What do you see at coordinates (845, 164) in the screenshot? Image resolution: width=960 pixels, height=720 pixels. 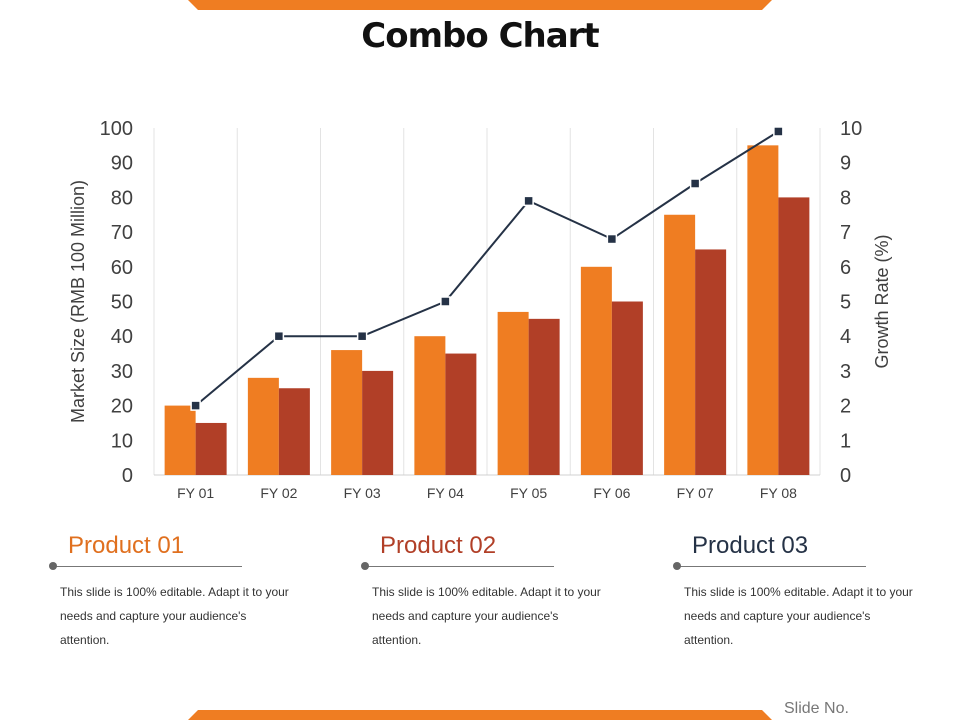 I see `y2-tick-label: 9` at bounding box center [845, 164].